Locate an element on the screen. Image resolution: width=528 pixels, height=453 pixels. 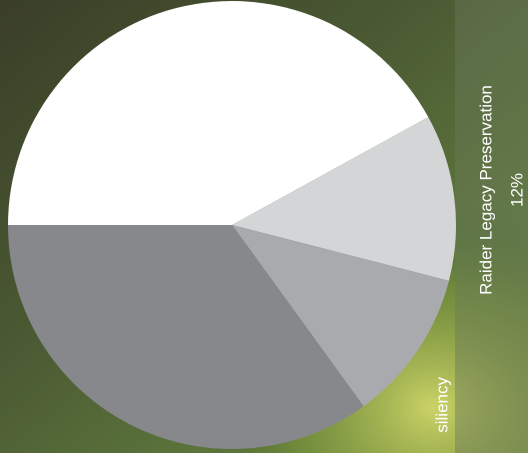
category-label: siliency is located at coordinates (441, 405).